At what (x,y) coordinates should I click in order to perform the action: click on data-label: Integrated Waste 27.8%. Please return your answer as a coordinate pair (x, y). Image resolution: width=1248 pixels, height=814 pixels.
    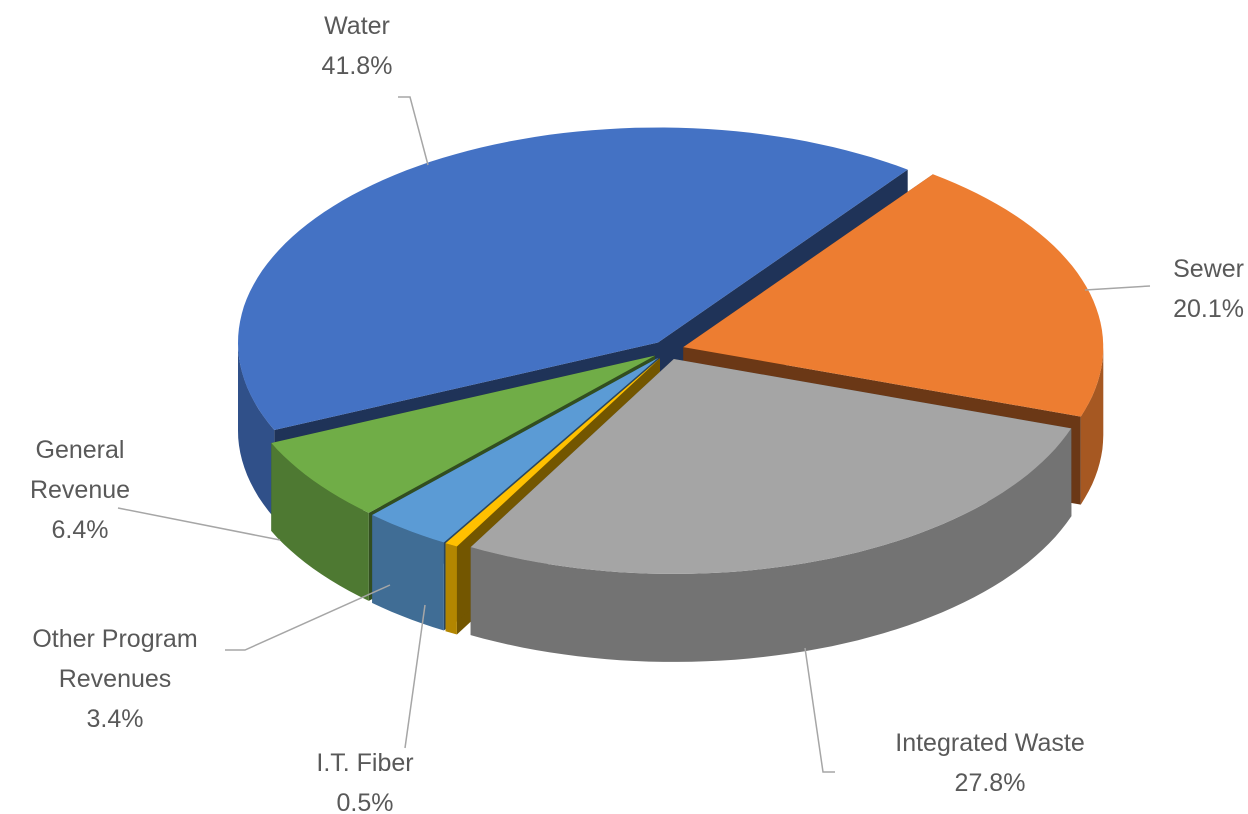
    Looking at the image, I should click on (990, 763).